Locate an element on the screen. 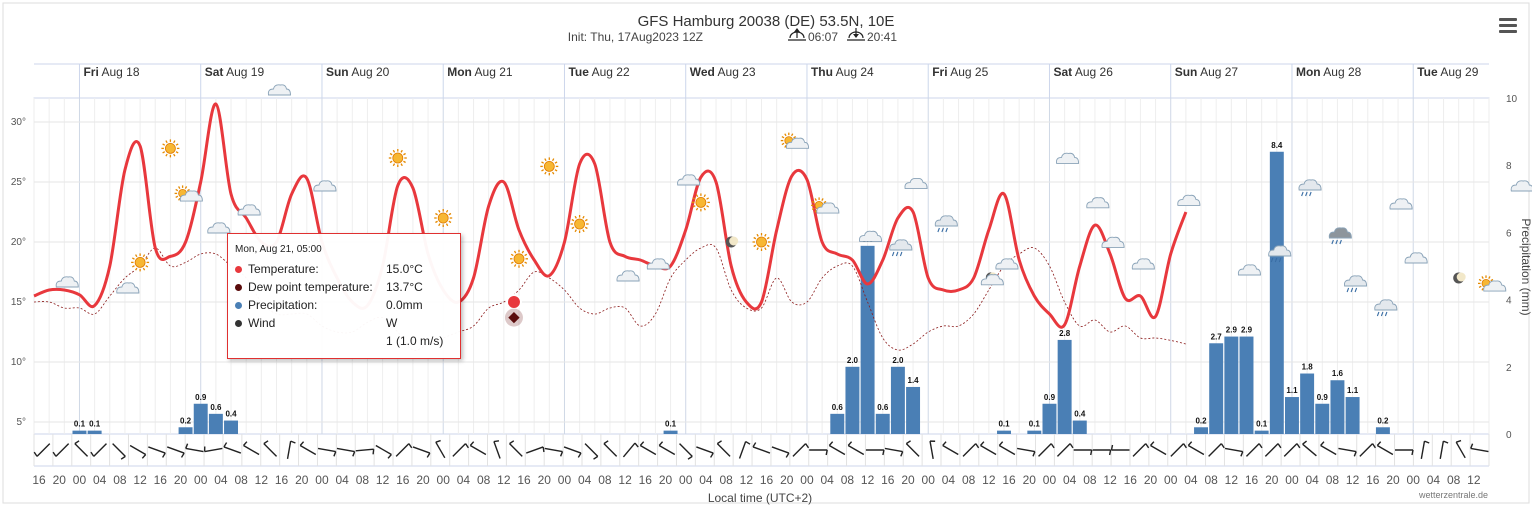 Image resolution: width=1532 pixels, height=507 pixels. y-tick-left: 25° is located at coordinates (18, 182).